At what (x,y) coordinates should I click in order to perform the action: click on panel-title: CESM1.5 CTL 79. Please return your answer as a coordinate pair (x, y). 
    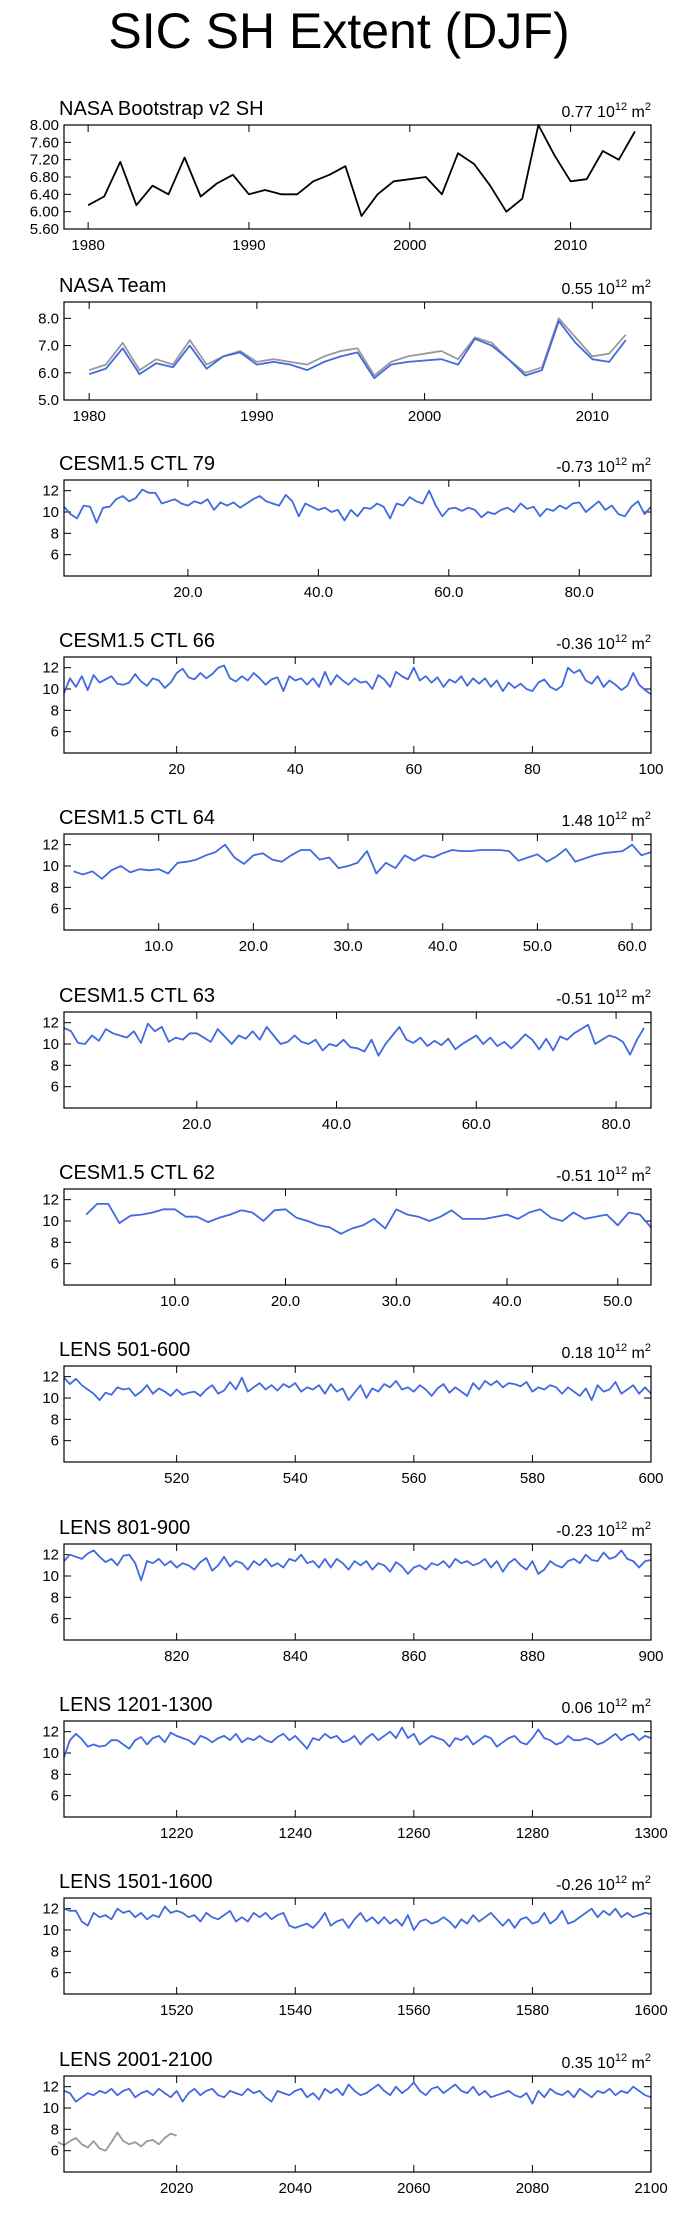
    Looking at the image, I should click on (137, 464).